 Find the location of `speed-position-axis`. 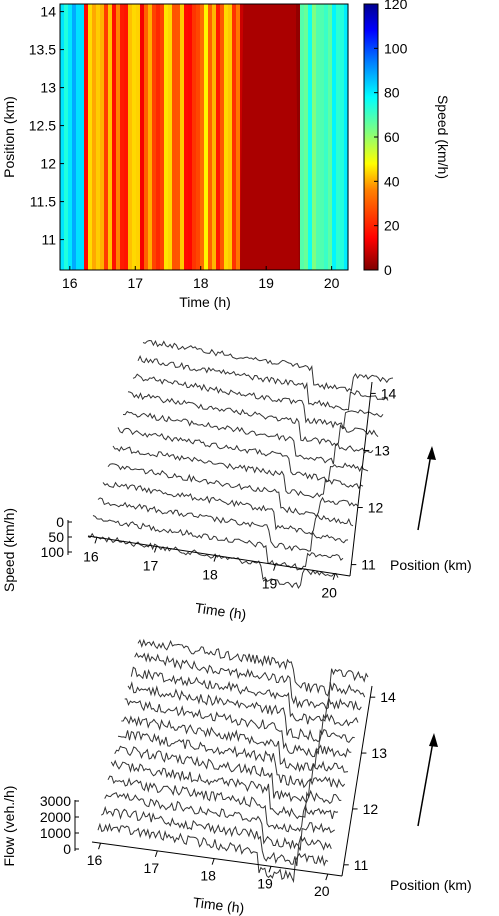

speed-position-axis is located at coordinates (361, 479).